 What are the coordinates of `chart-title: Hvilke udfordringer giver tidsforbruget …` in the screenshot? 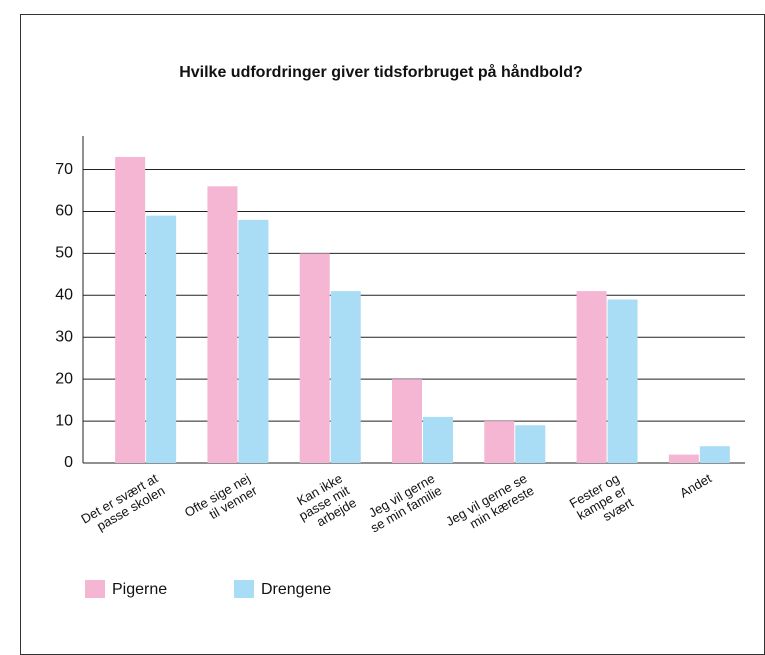 It's located at (381, 72).